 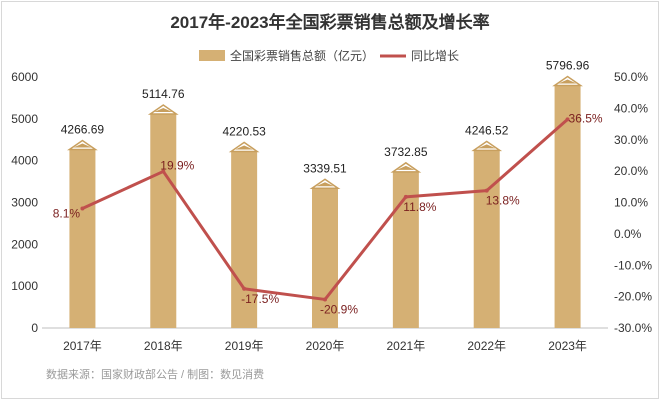 What do you see at coordinates (34, 328) in the screenshot?
I see `y-left-tick-label: 0` at bounding box center [34, 328].